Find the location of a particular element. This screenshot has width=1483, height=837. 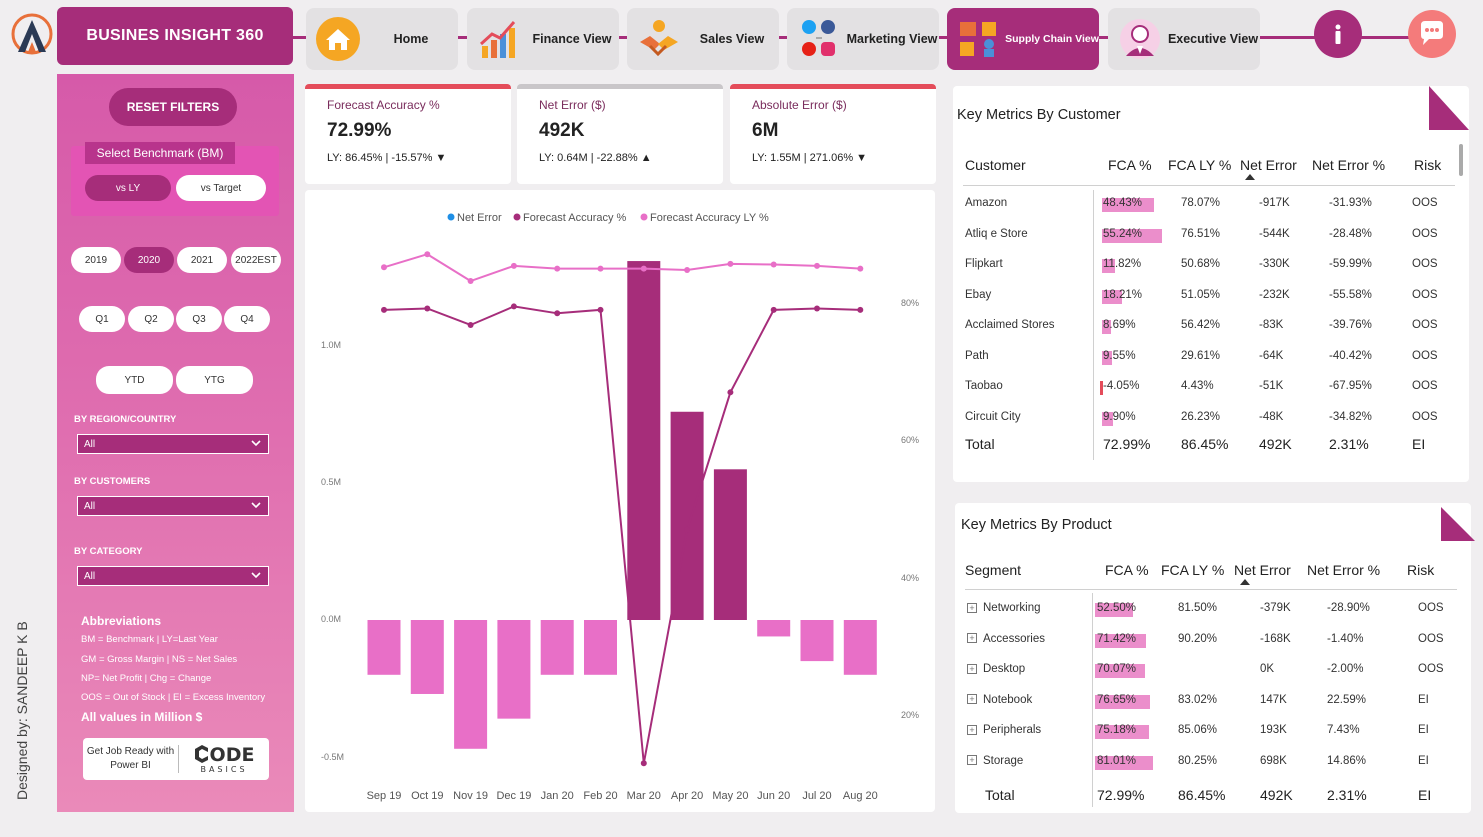

cell-ne: 0K is located at coordinates (1267, 669).